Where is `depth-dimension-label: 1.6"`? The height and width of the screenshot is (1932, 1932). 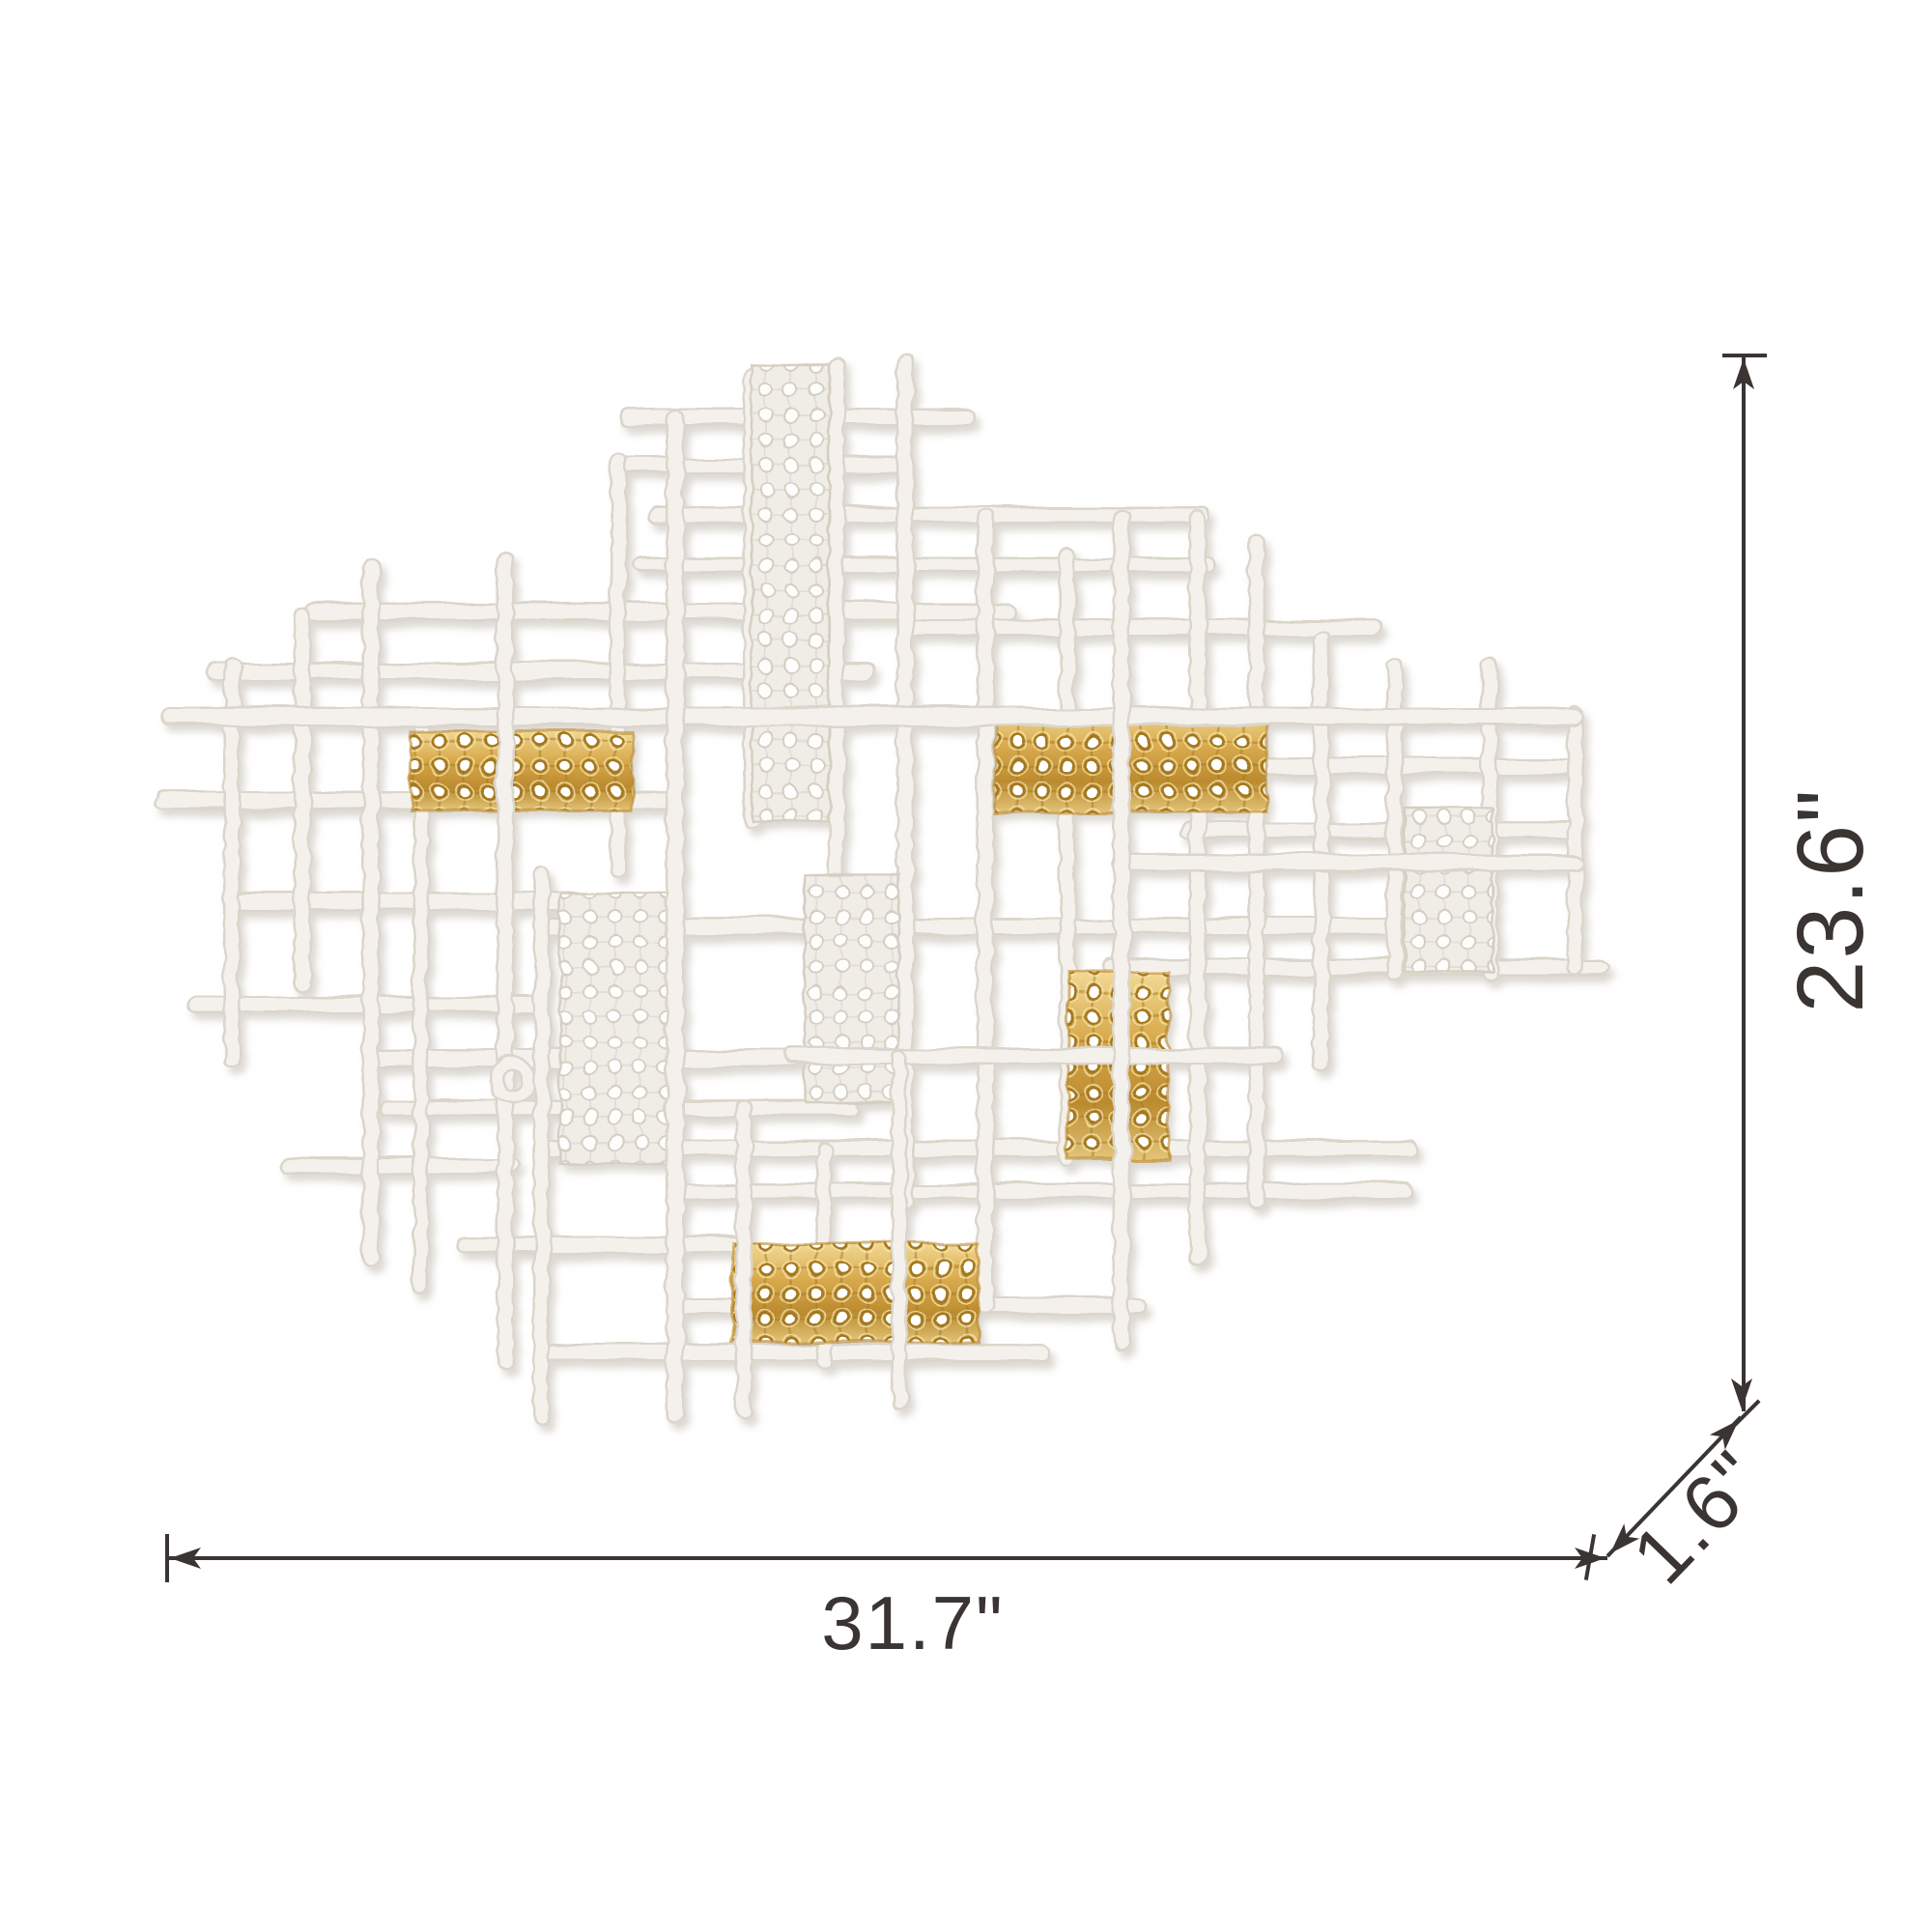 depth-dimension-label: 1.6" is located at coordinates (1698, 1518).